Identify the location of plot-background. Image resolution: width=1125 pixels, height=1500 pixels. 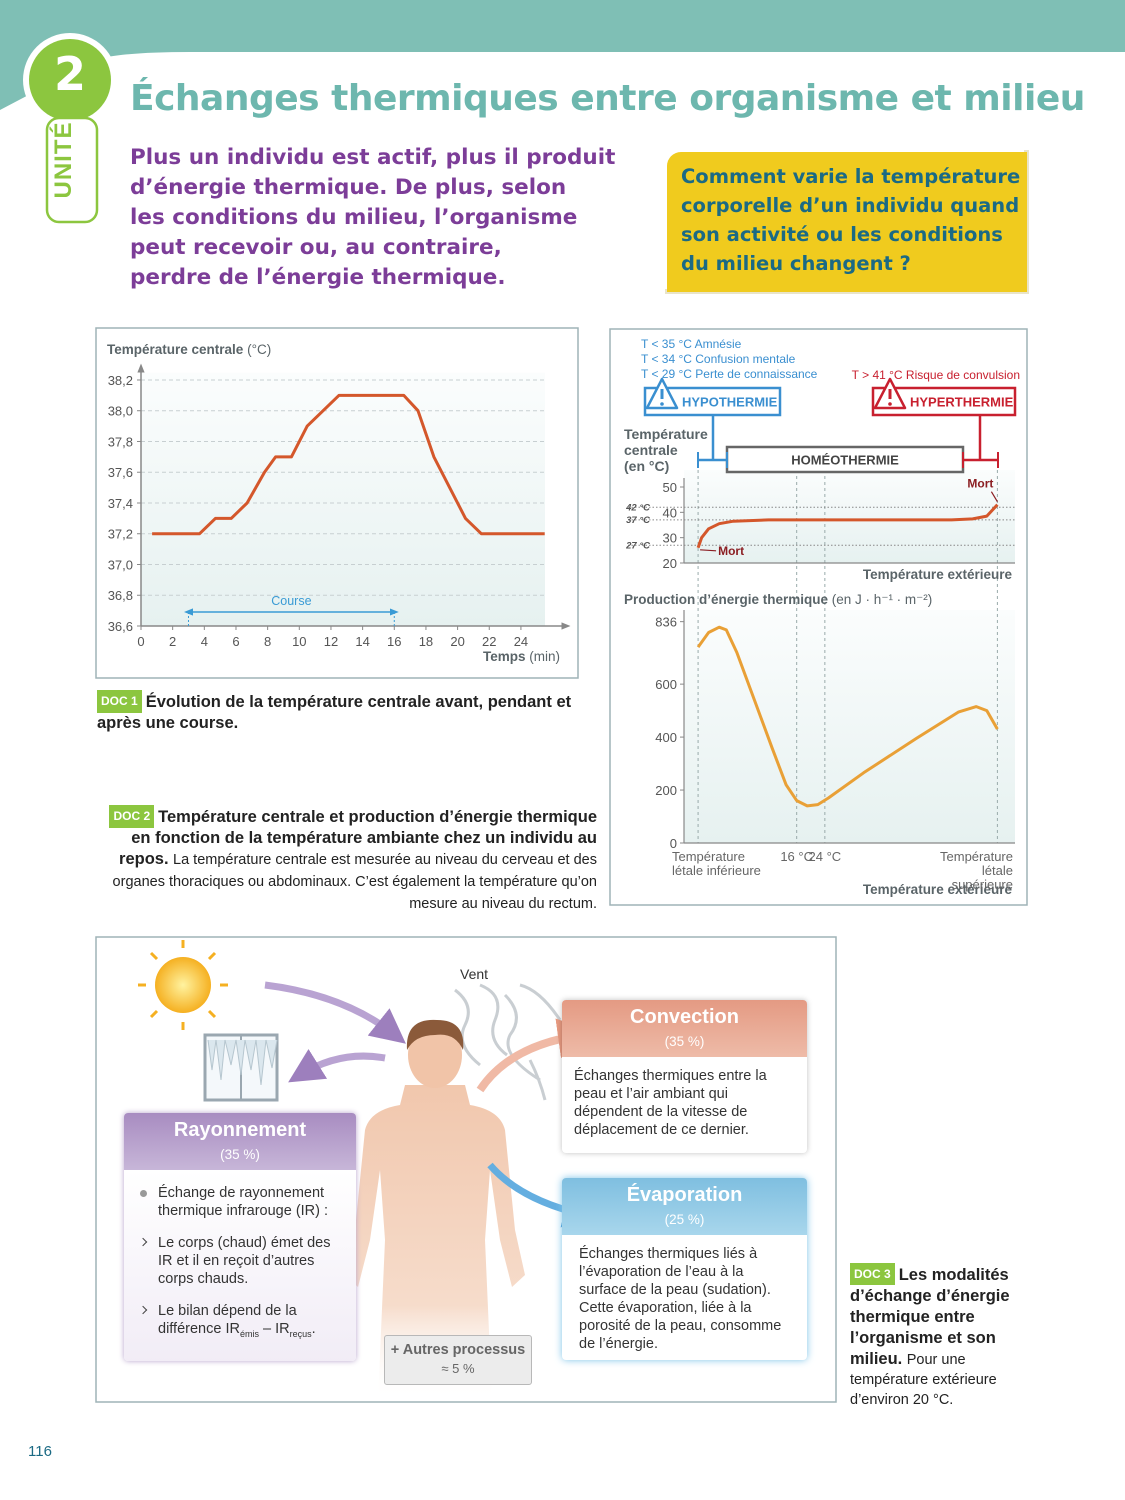
(849, 726).